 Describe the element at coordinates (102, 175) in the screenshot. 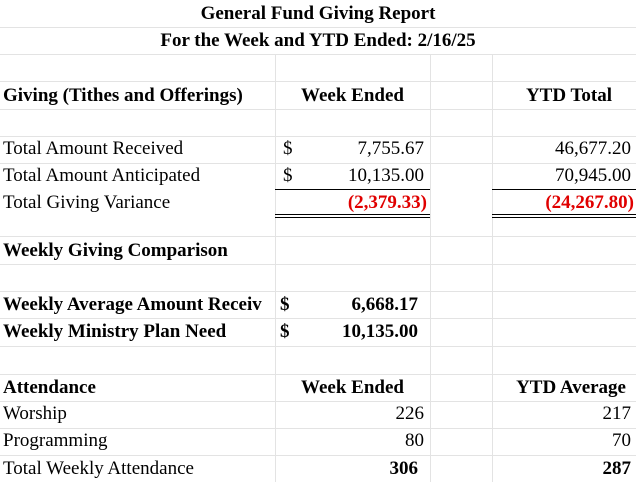

I see `row-label: Total Amount Anticipated` at that location.